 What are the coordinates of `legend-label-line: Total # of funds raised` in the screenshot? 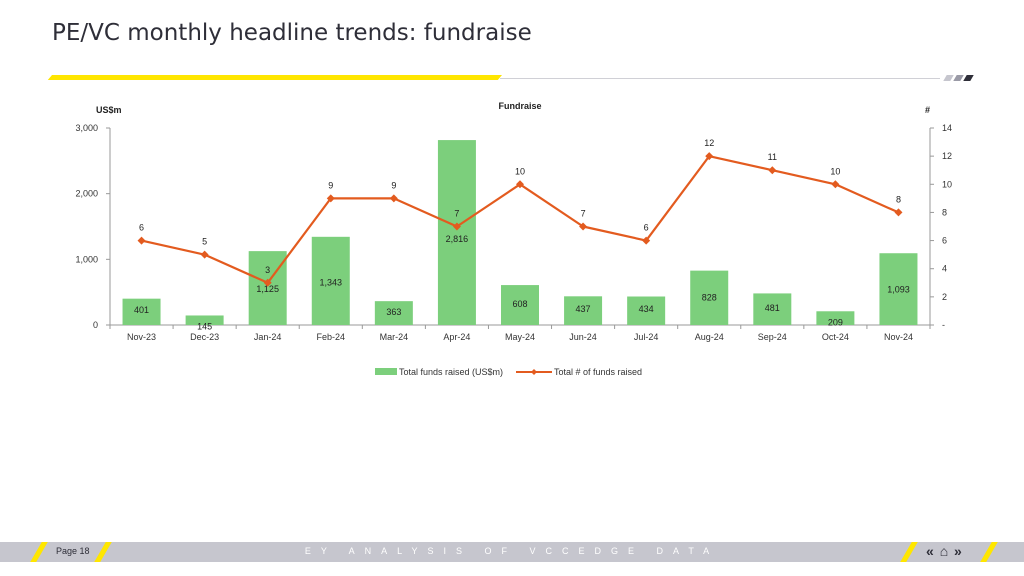 It's located at (598, 372).